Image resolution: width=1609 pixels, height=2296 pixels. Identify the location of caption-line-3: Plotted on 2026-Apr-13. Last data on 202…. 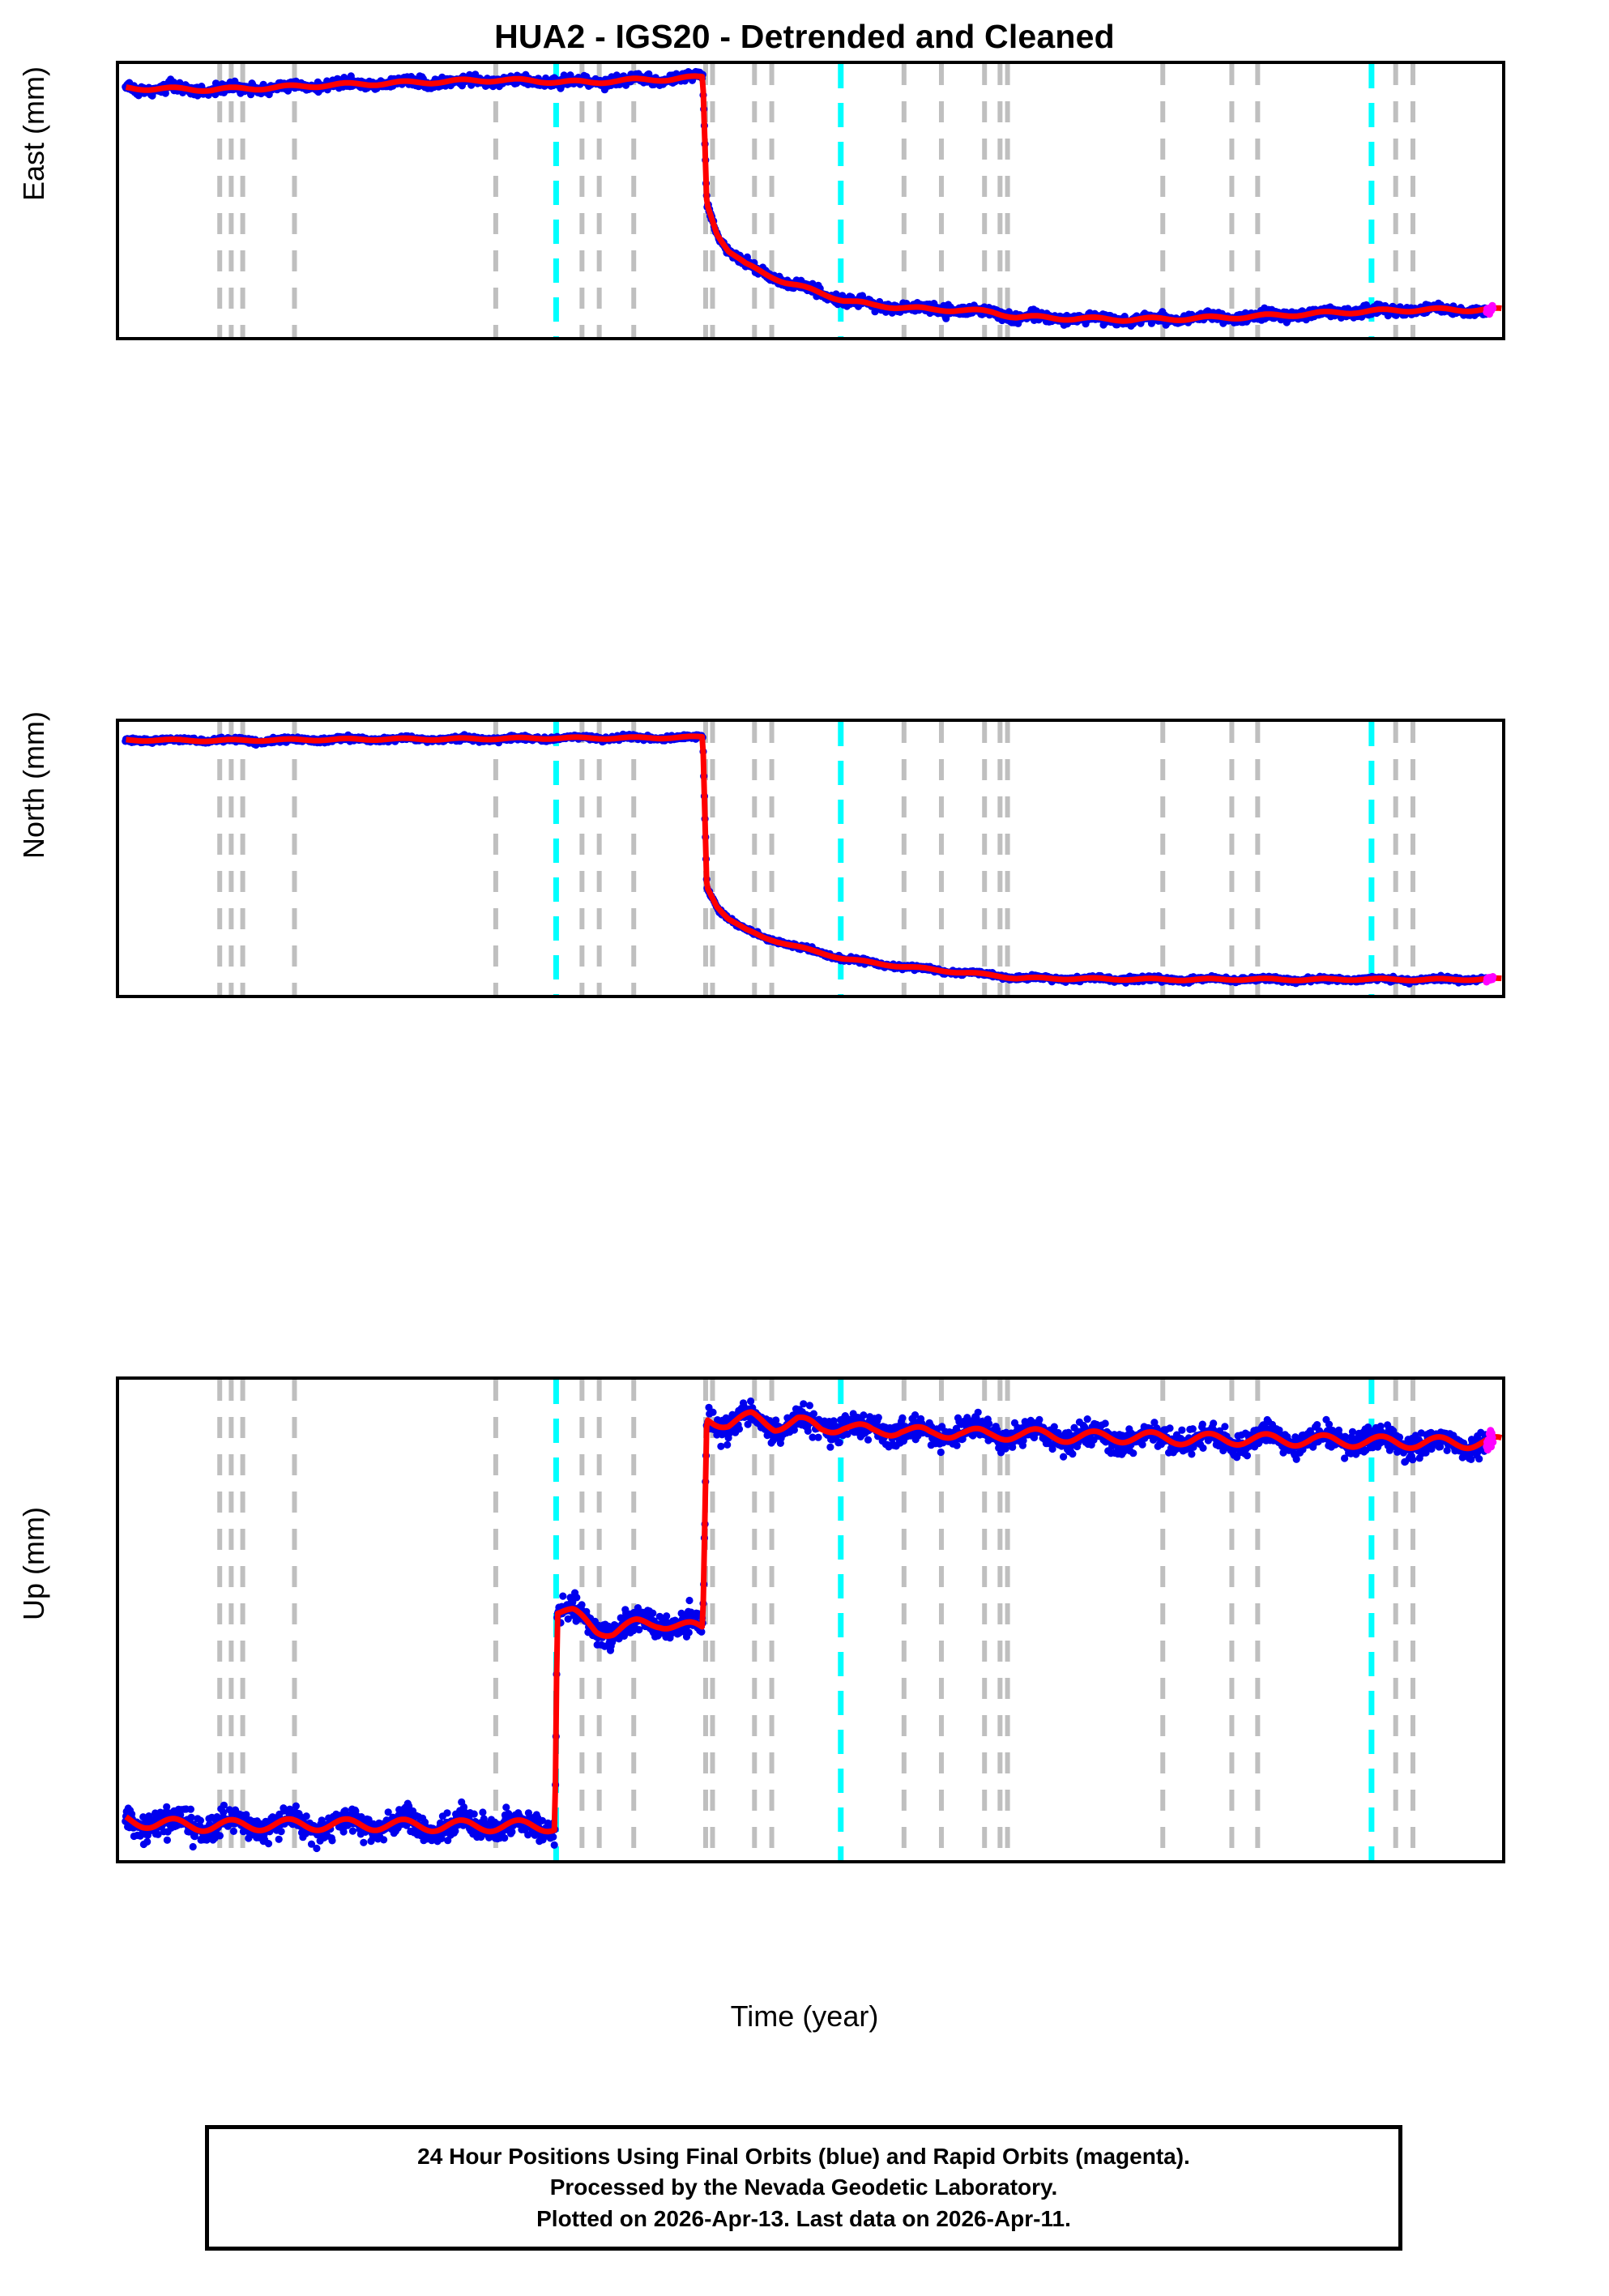
(803, 2218).